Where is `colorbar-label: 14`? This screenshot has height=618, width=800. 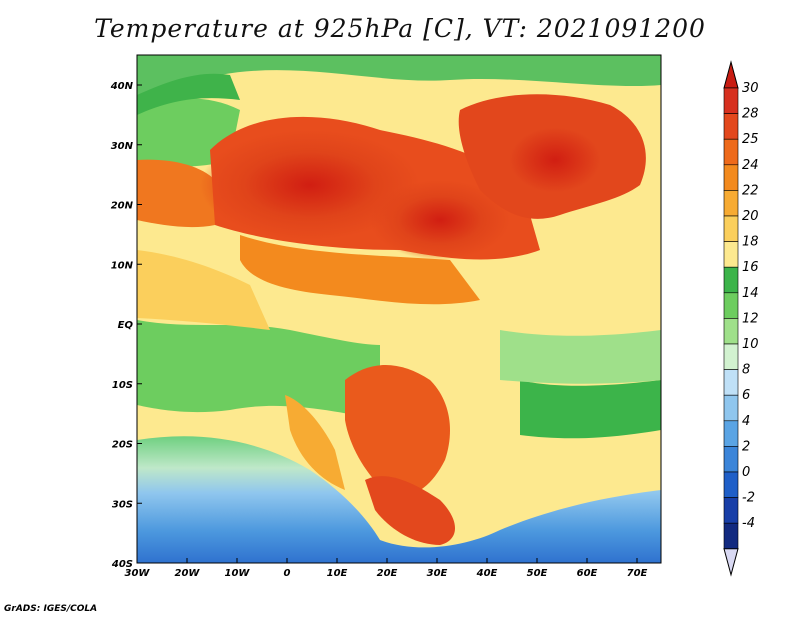
colorbar-label: 14 is located at coordinates (750, 293).